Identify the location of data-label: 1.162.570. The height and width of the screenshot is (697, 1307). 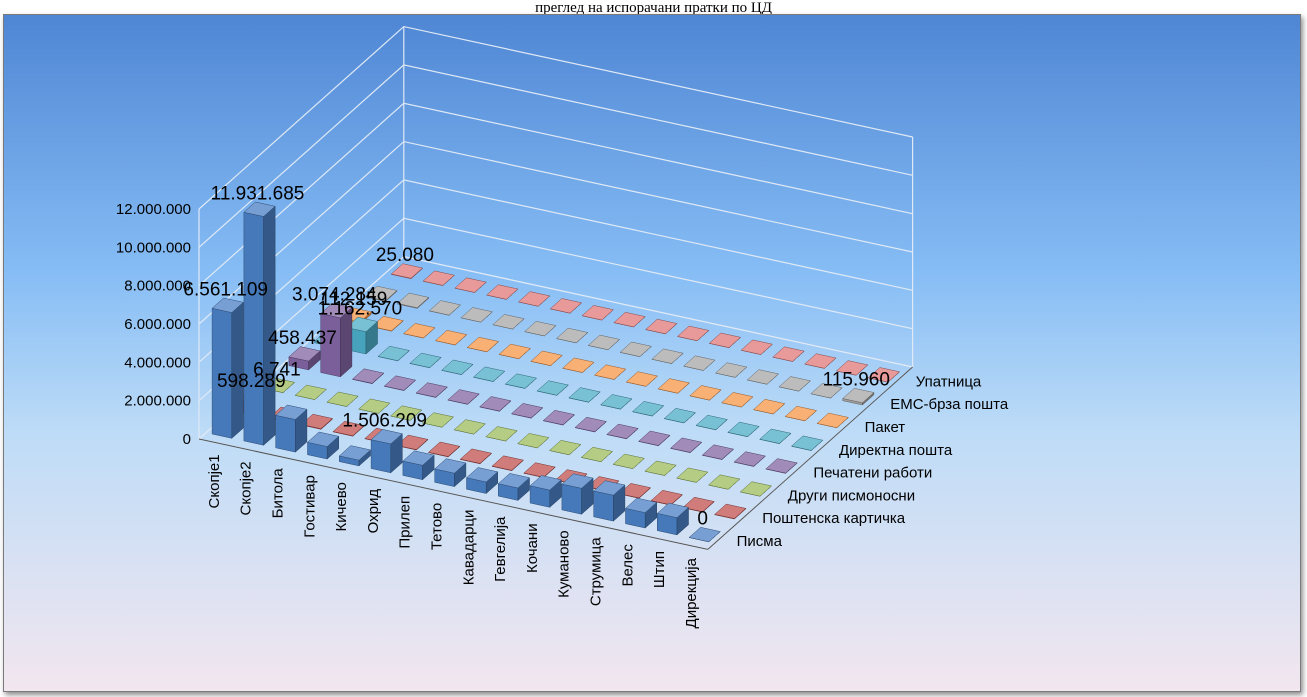
(360, 308).